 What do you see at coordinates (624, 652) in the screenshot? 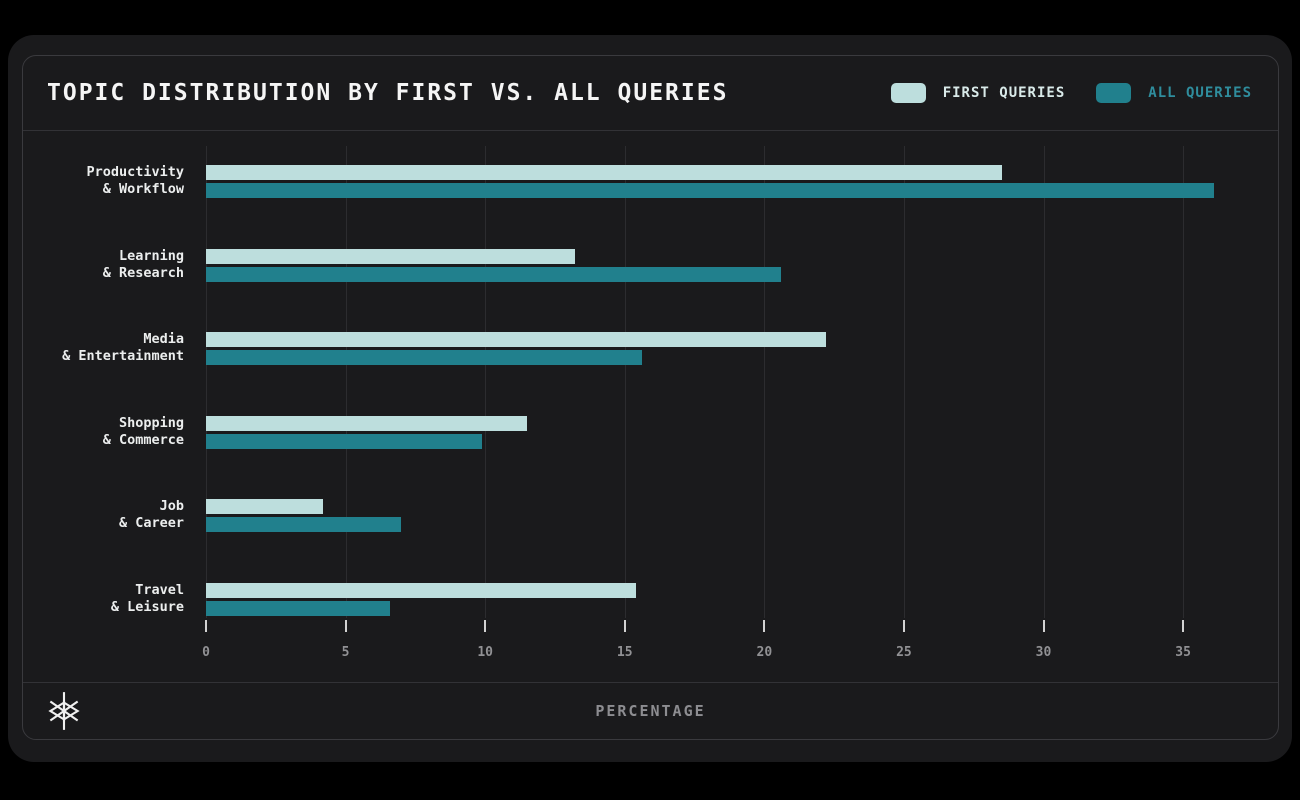
I see `tick-label-15: 15` at bounding box center [624, 652].